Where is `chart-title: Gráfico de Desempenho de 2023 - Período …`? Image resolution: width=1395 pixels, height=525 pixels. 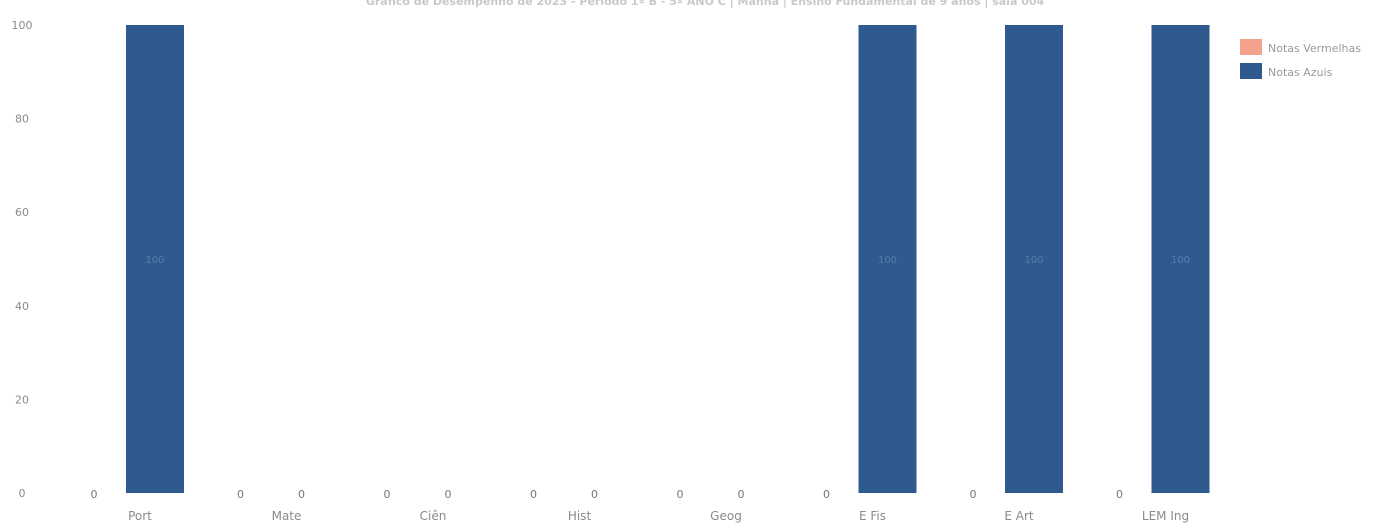 chart-title: Gráfico de Desempenho de 2023 - Período … is located at coordinates (705, 4).